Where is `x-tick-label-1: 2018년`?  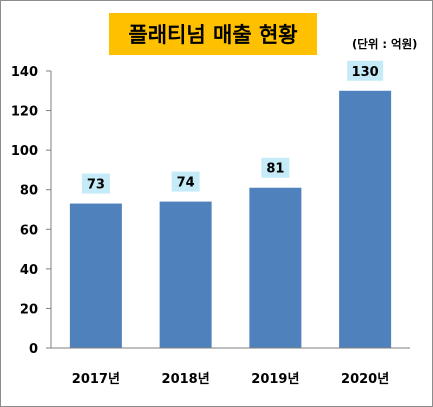 x-tick-label-1: 2018년 is located at coordinates (186, 379).